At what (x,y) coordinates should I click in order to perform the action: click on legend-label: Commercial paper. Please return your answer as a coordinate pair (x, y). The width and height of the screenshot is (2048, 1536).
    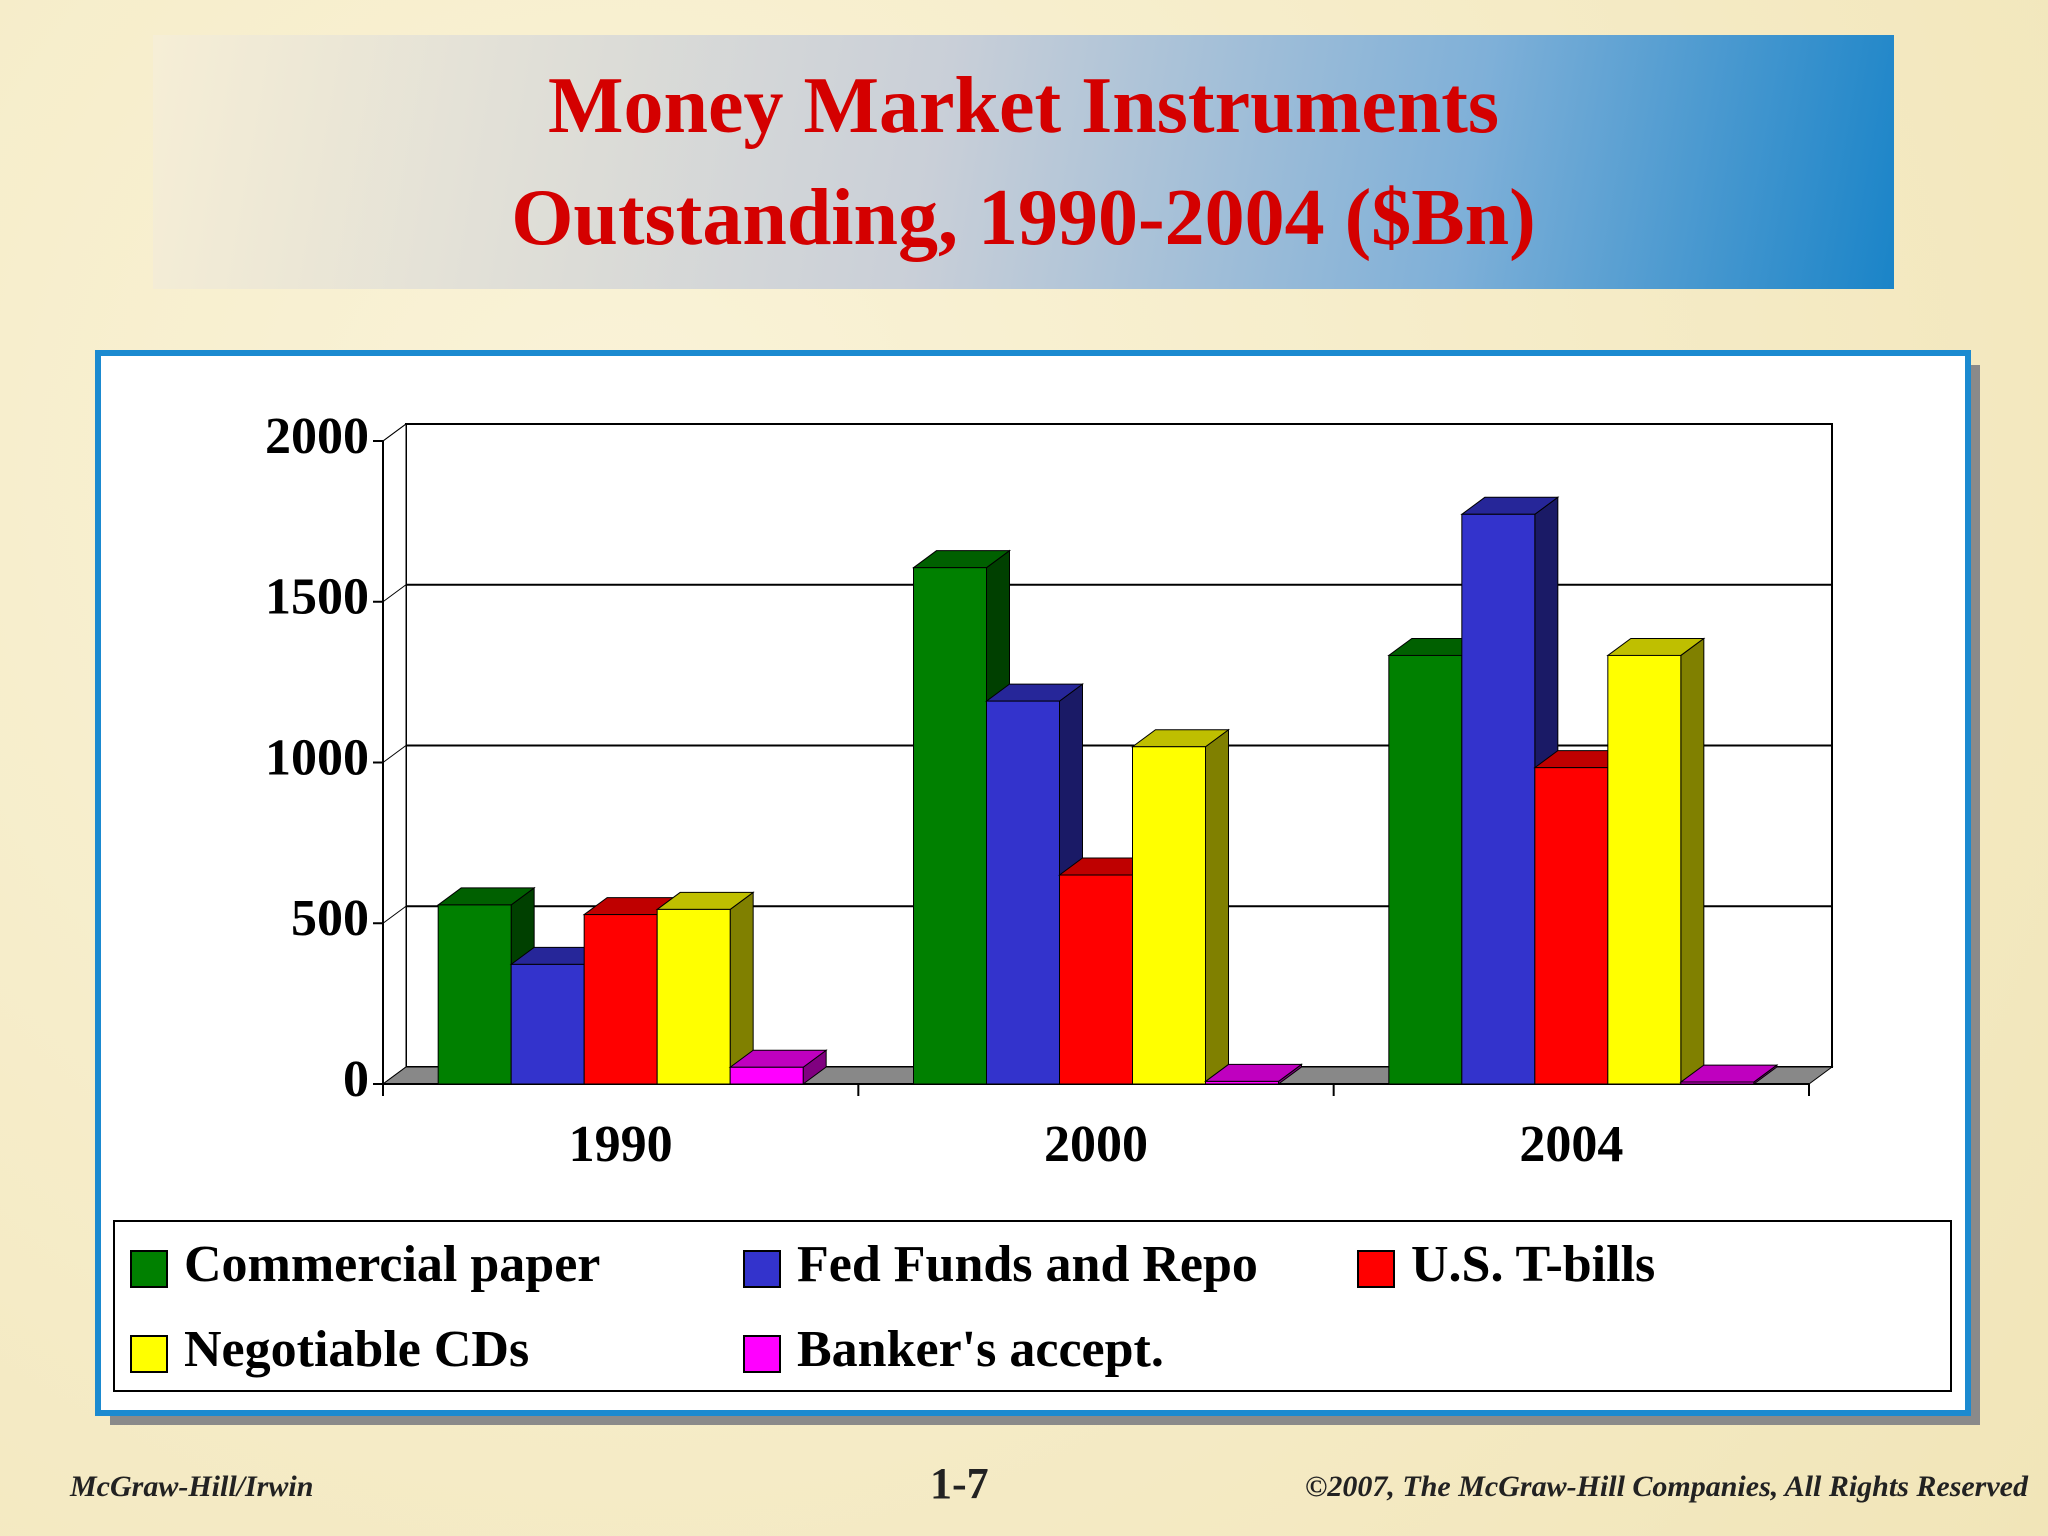
    Looking at the image, I should click on (392, 1264).